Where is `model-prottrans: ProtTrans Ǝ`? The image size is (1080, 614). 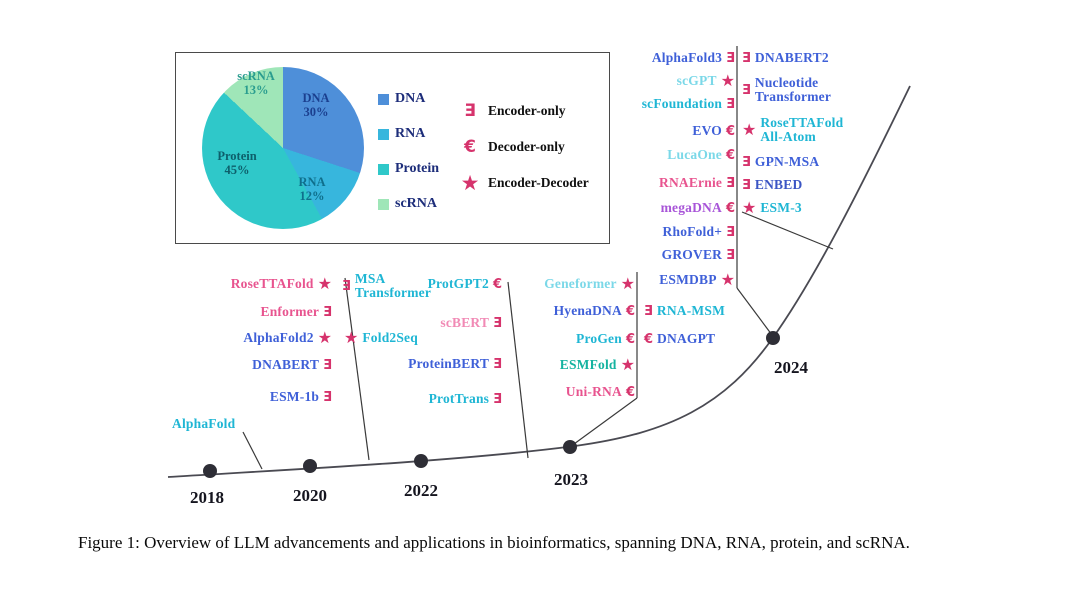 model-prottrans: ProtTrans Ǝ is located at coordinates (465, 399).